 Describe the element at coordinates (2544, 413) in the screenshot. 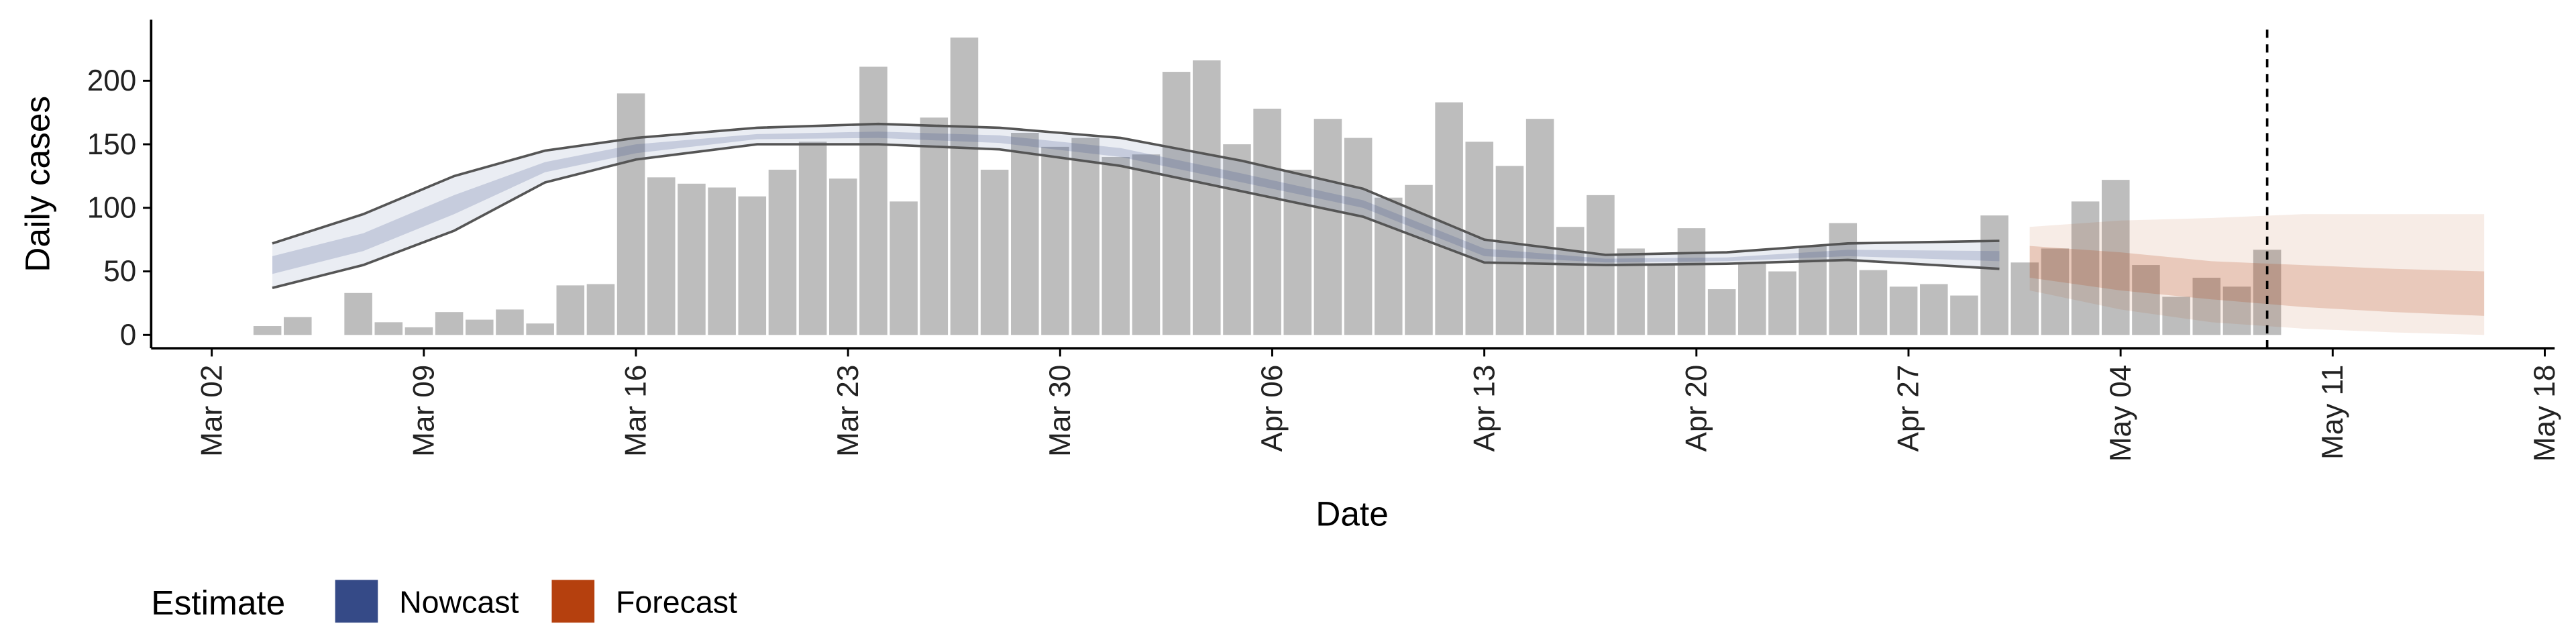

I see `x-tick-label: May 18` at that location.